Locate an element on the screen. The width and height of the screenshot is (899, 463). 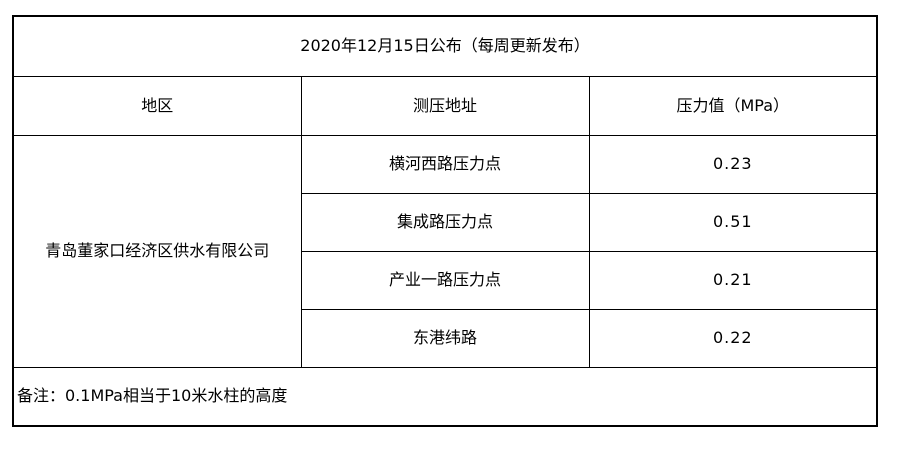
header-address: 测压地址 is located at coordinates (445, 106).